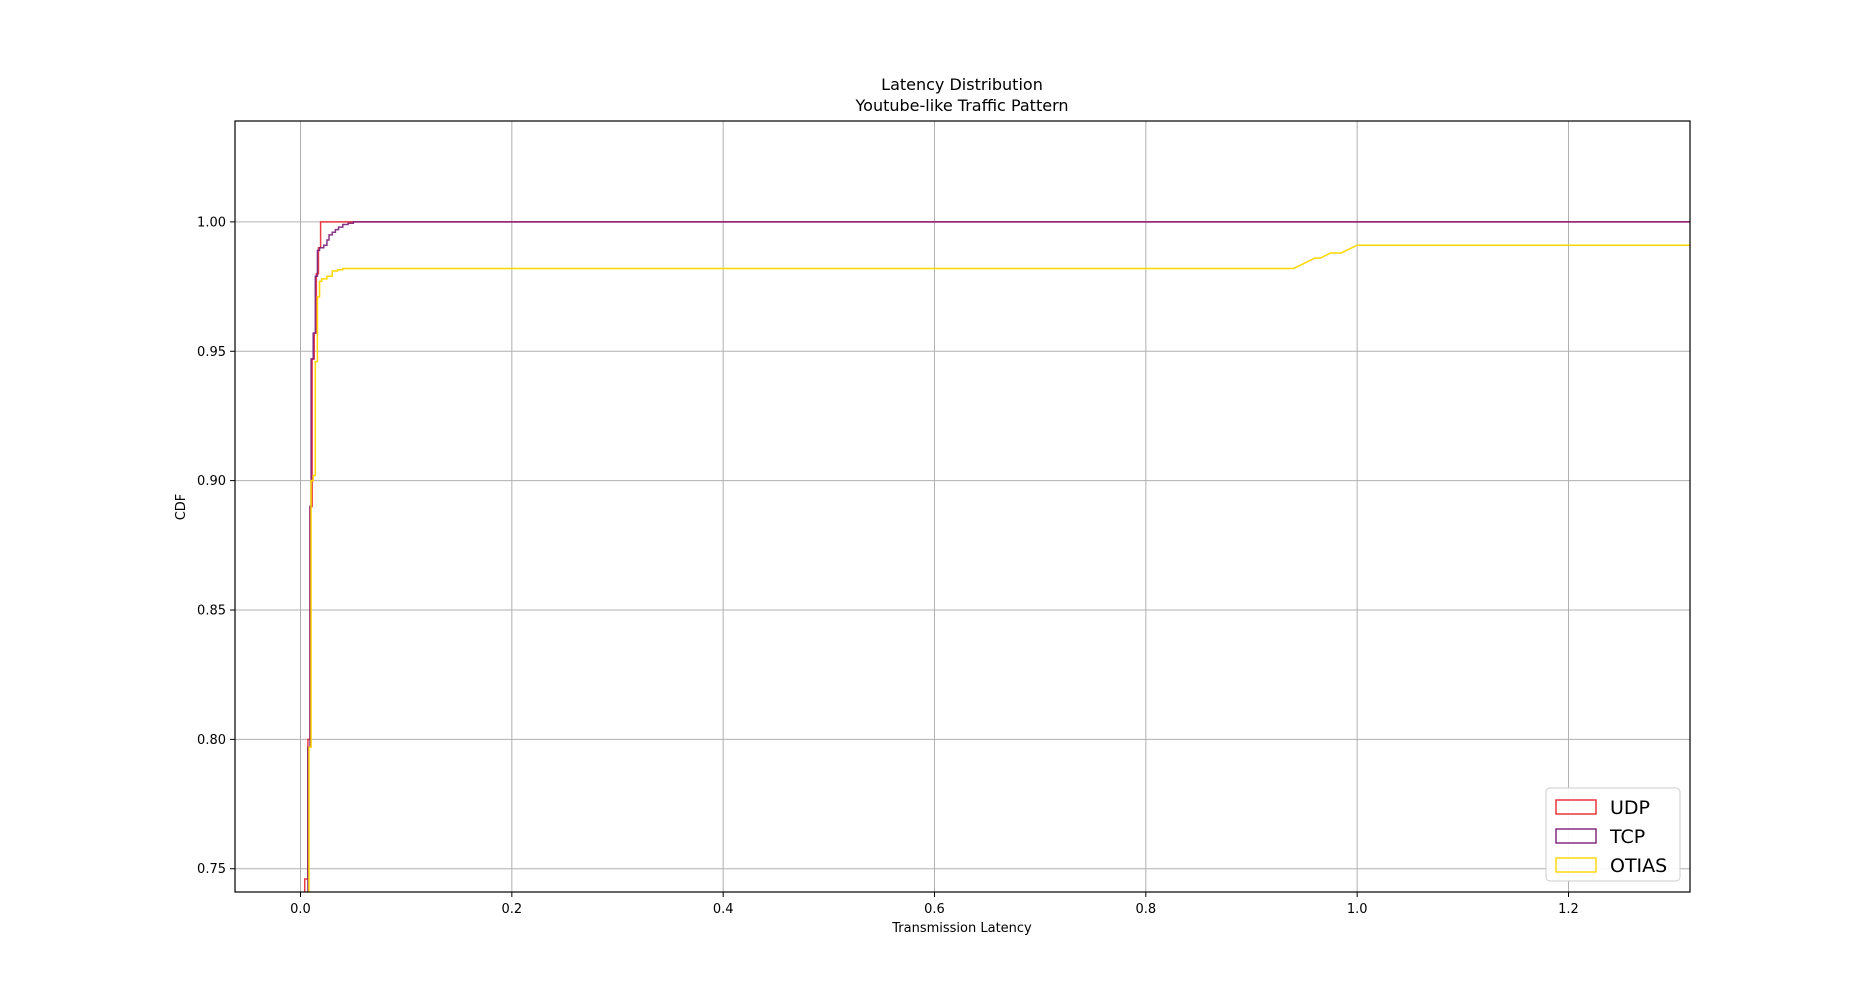  What do you see at coordinates (1638, 866) in the screenshot?
I see `legend-label-otias: OTIAS` at bounding box center [1638, 866].